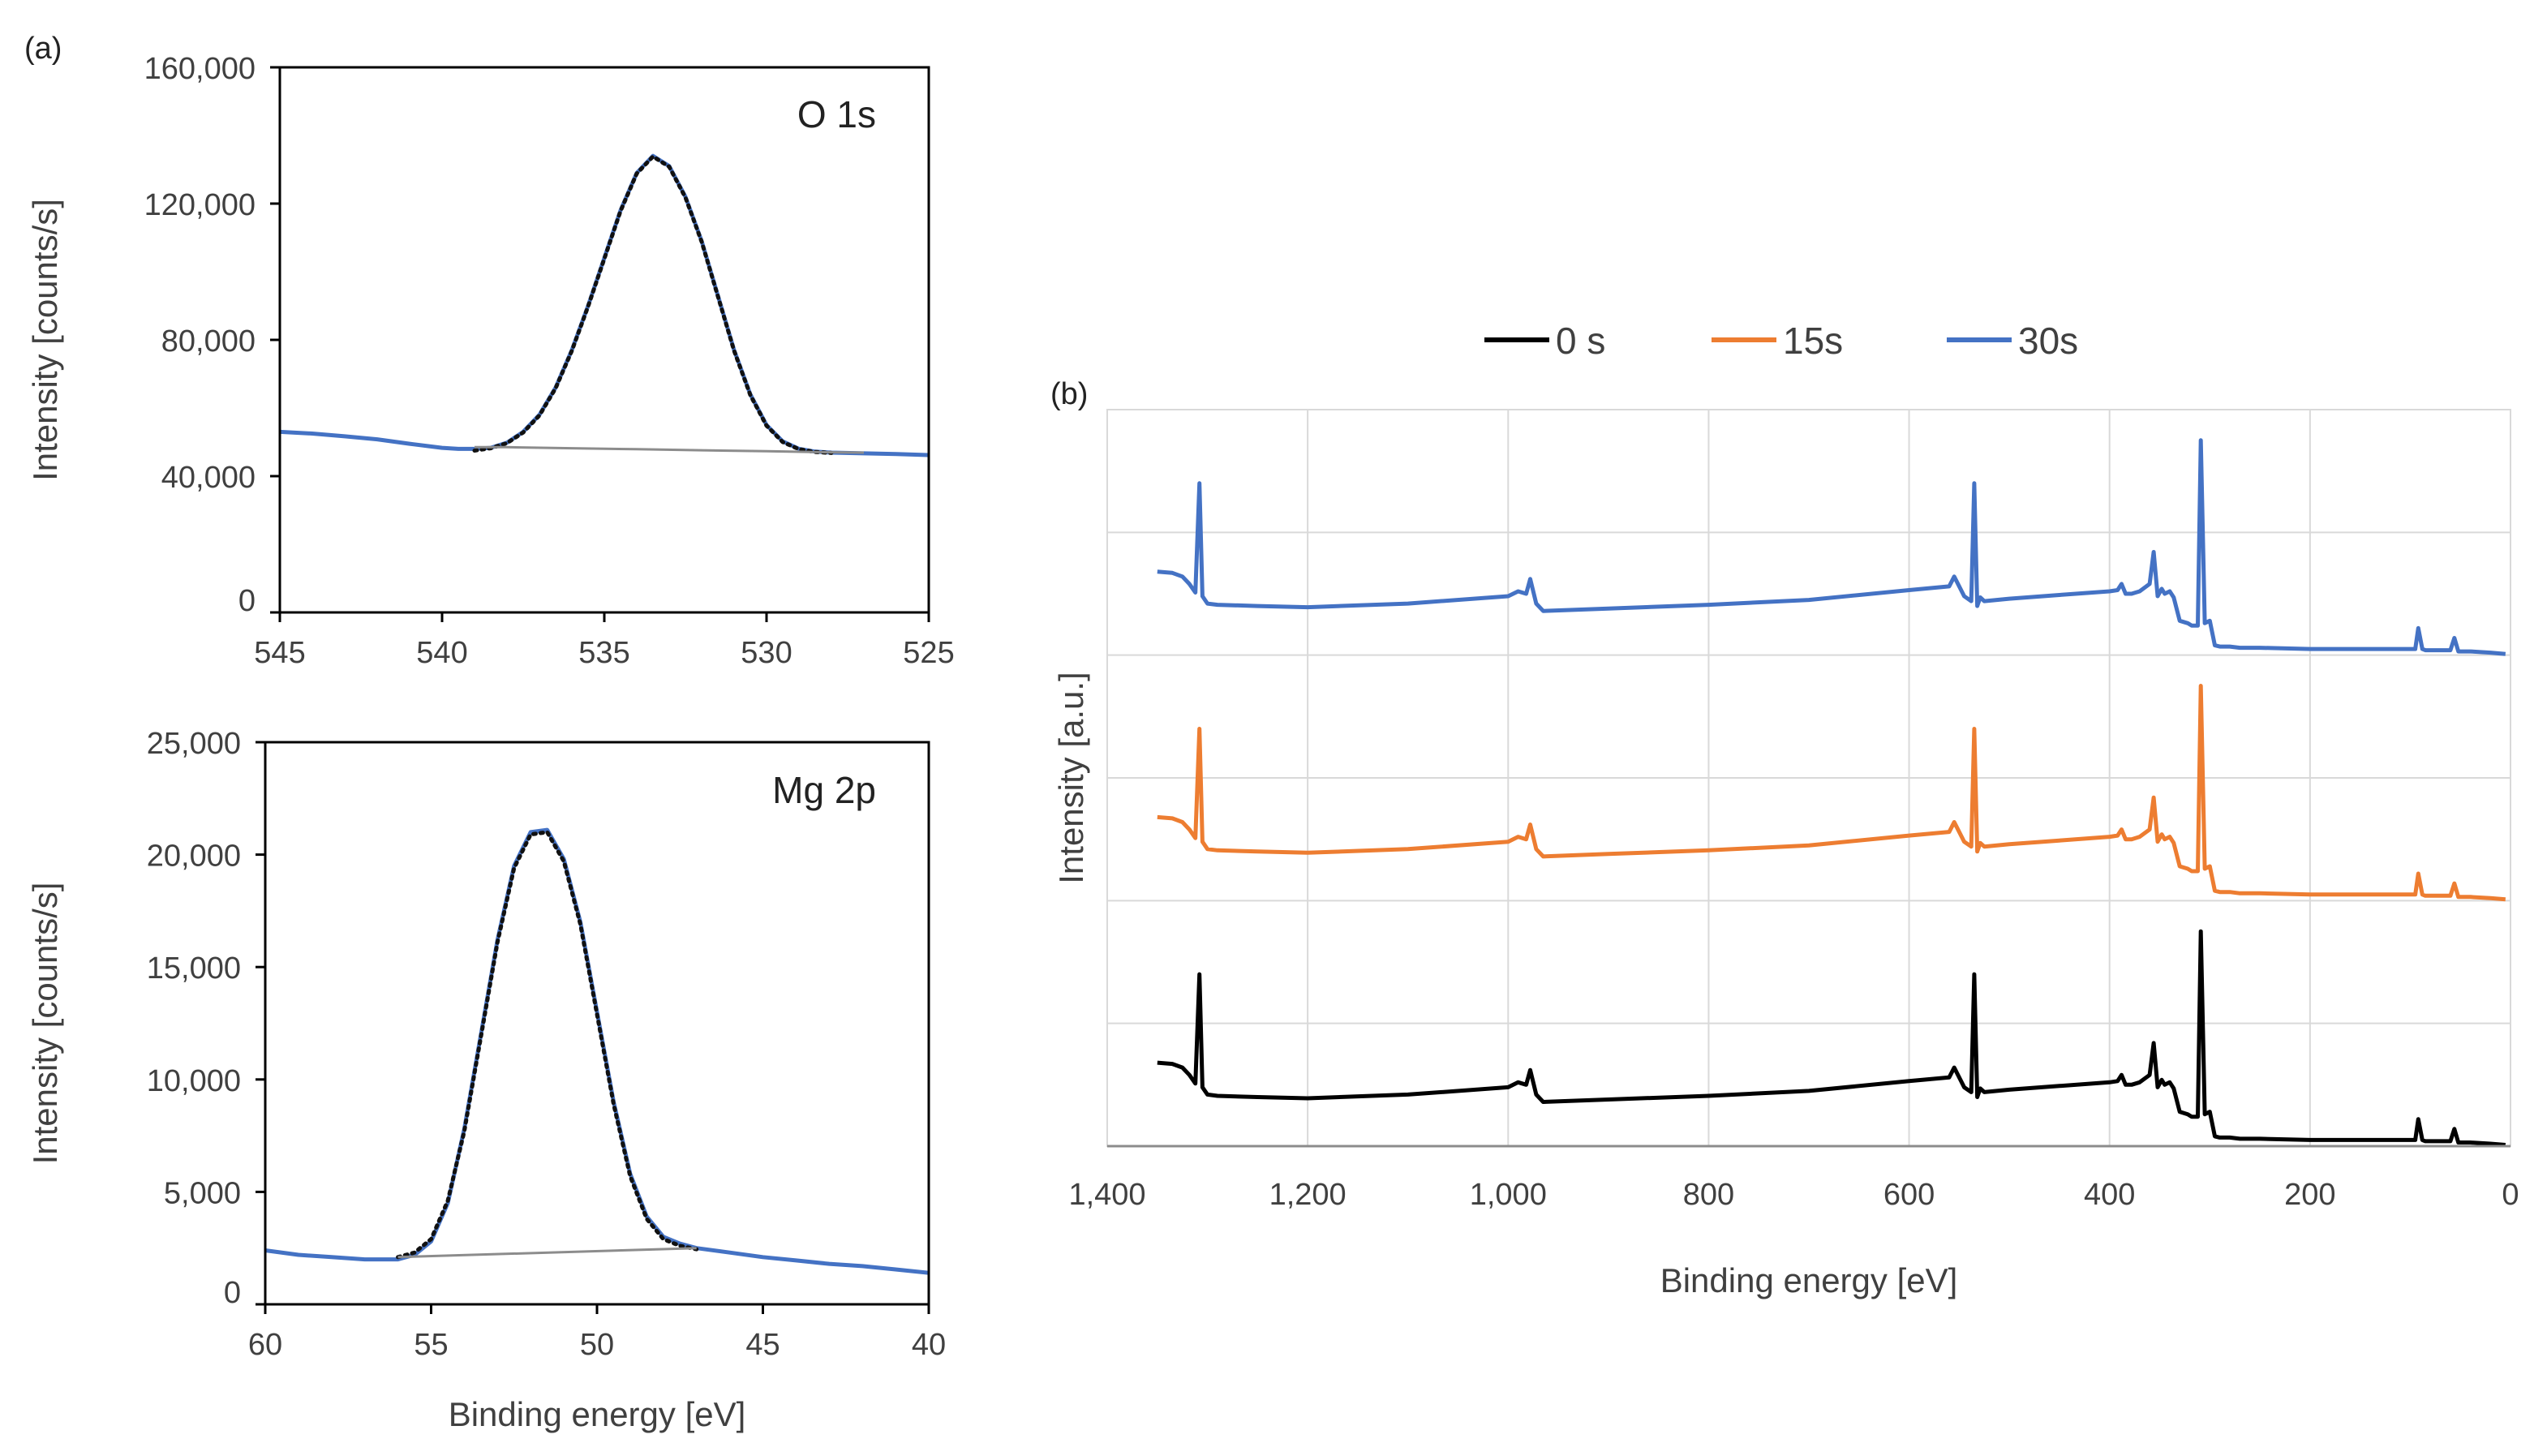 The image size is (2547, 1456). What do you see at coordinates (279, 653) in the screenshot?
I see `x-tick-label: 545` at bounding box center [279, 653].